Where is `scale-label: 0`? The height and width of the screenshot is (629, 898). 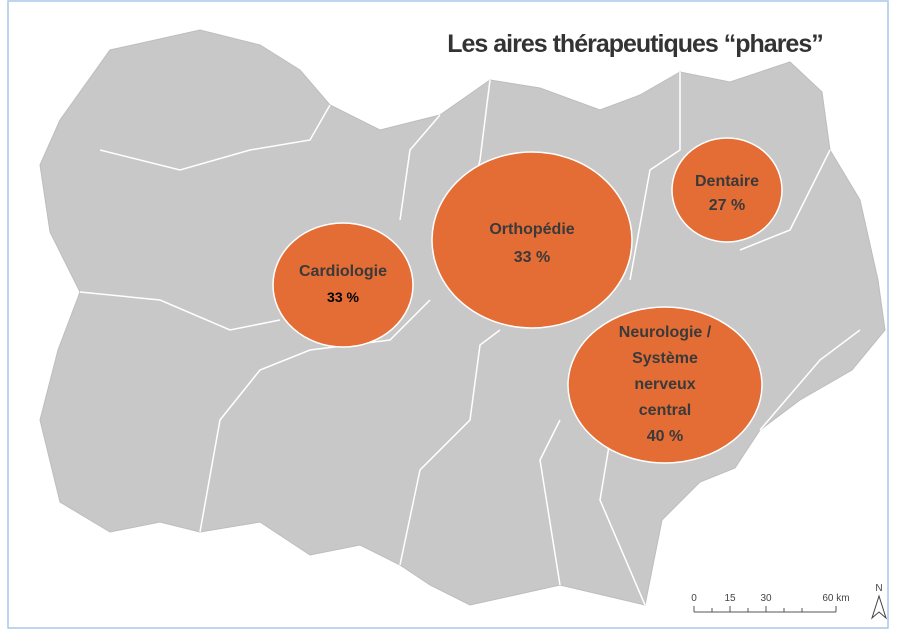
scale-label: 0 is located at coordinates (694, 598).